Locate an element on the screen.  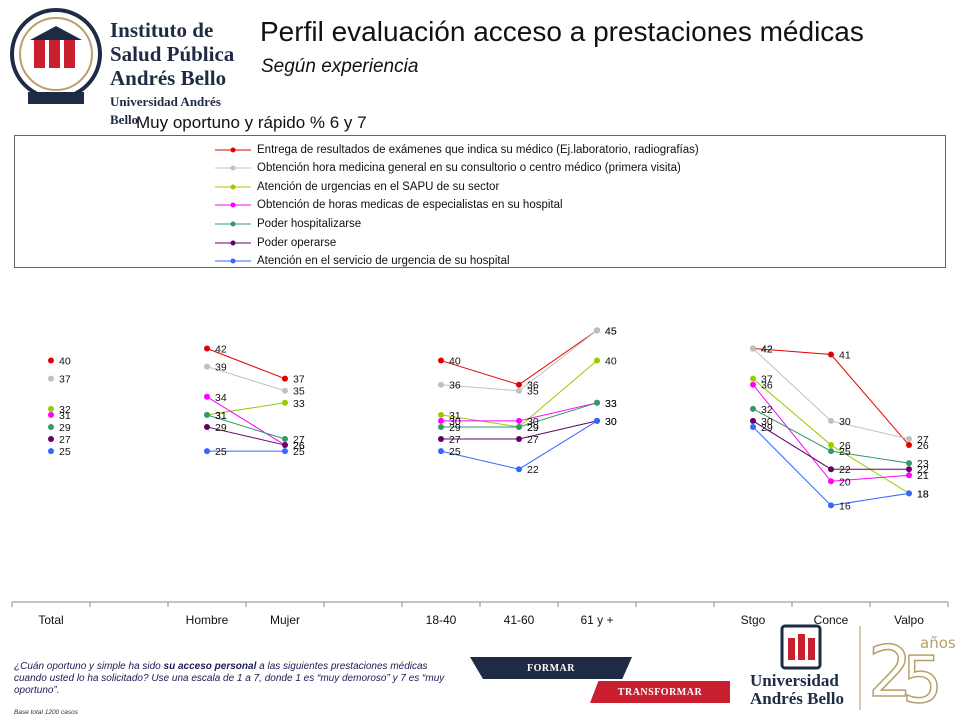
note-emphasis: su acceso personal is located at coordinates (210, 666).